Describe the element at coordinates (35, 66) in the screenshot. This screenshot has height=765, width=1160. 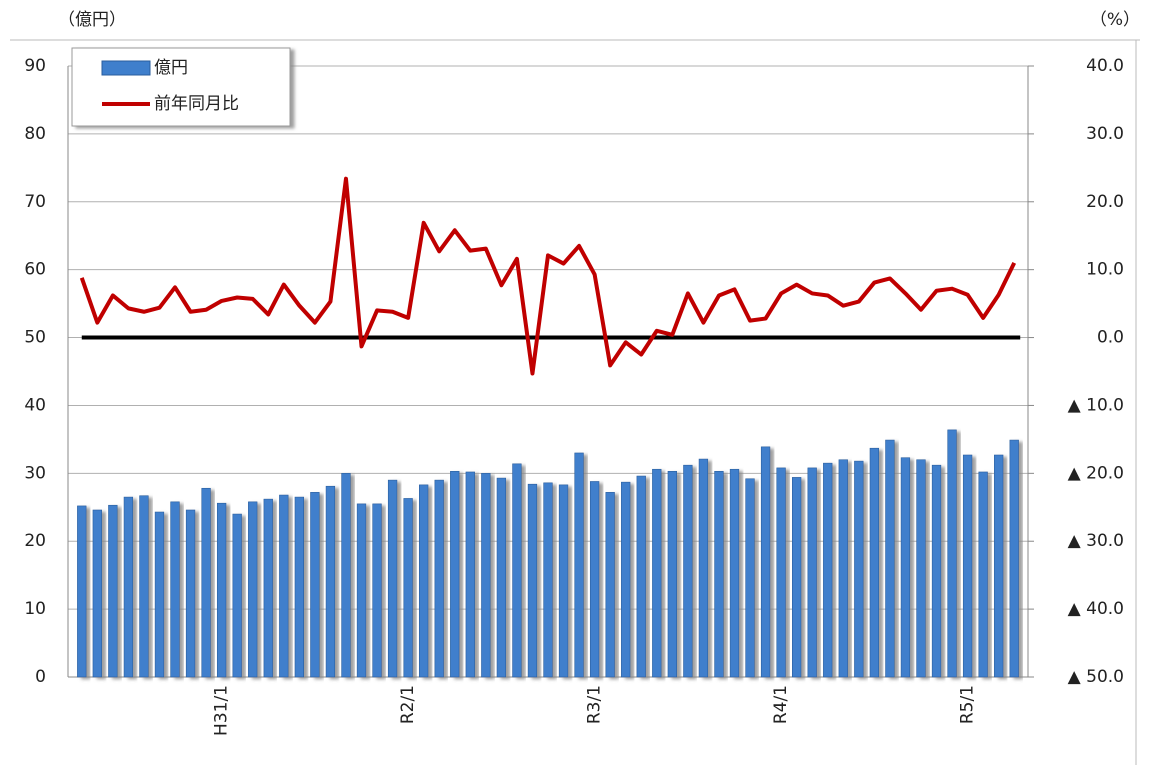
I see `y-tick-label: 90` at that location.